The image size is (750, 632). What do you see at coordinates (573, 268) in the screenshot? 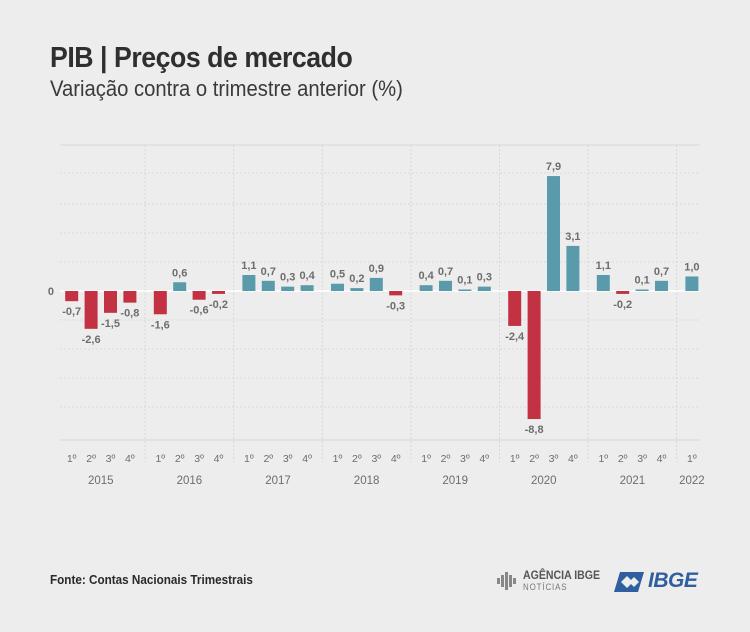
I see `bar-2020-q4` at bounding box center [573, 268].